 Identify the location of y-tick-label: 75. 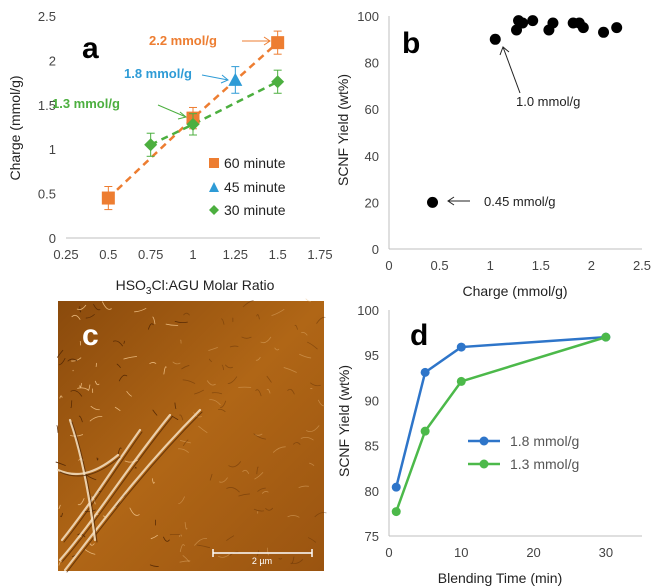
(372, 536).